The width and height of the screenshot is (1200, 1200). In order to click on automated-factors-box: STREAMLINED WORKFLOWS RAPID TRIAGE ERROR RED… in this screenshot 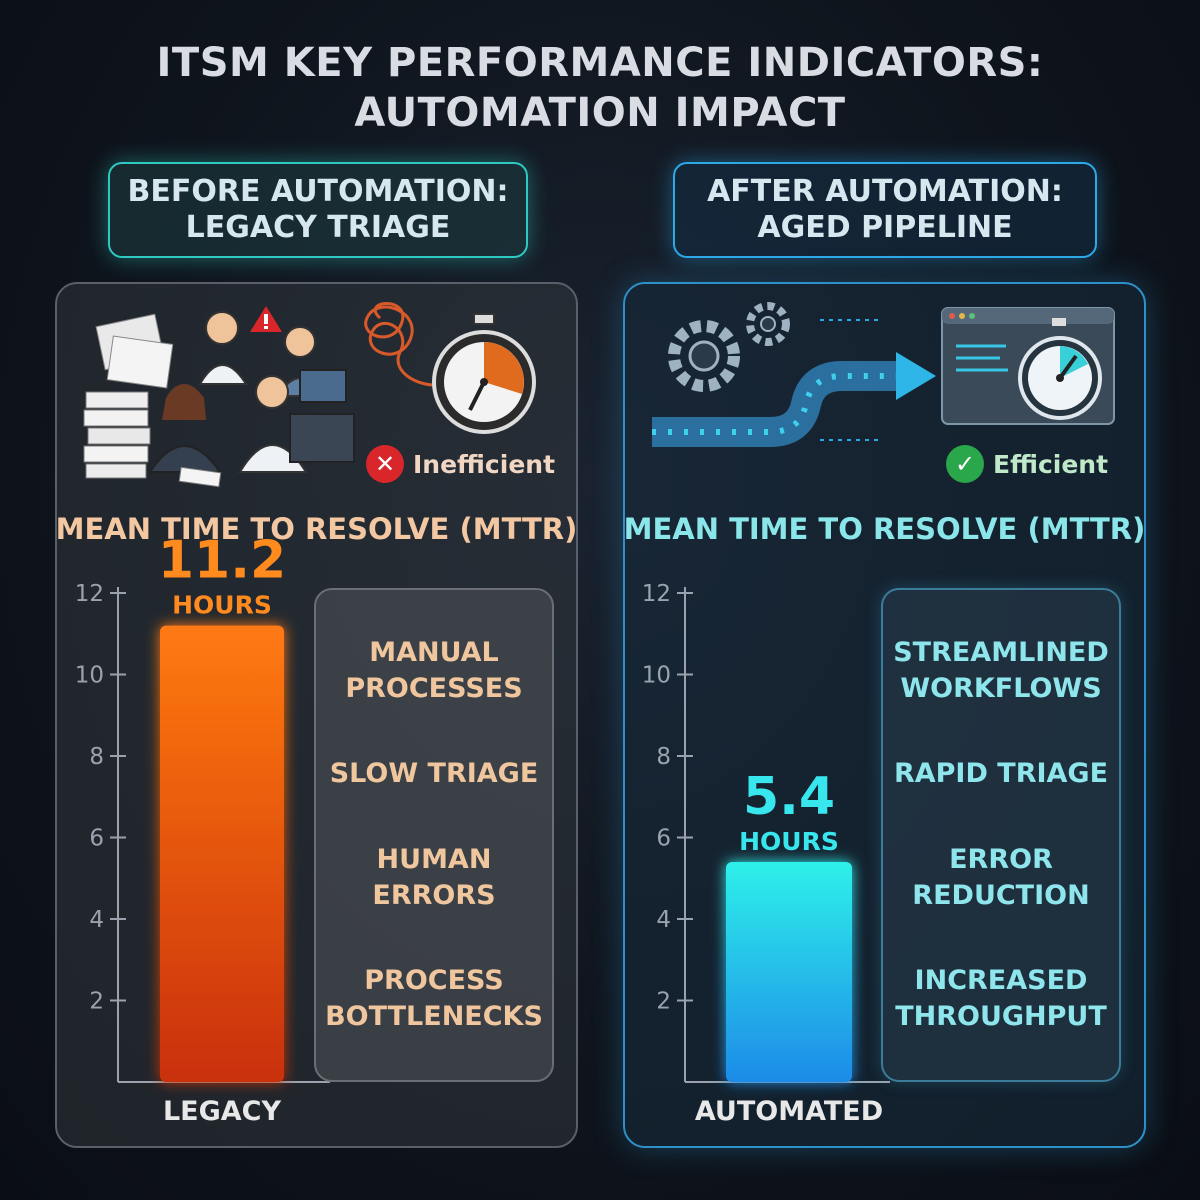, I will do `click(1001, 835)`.